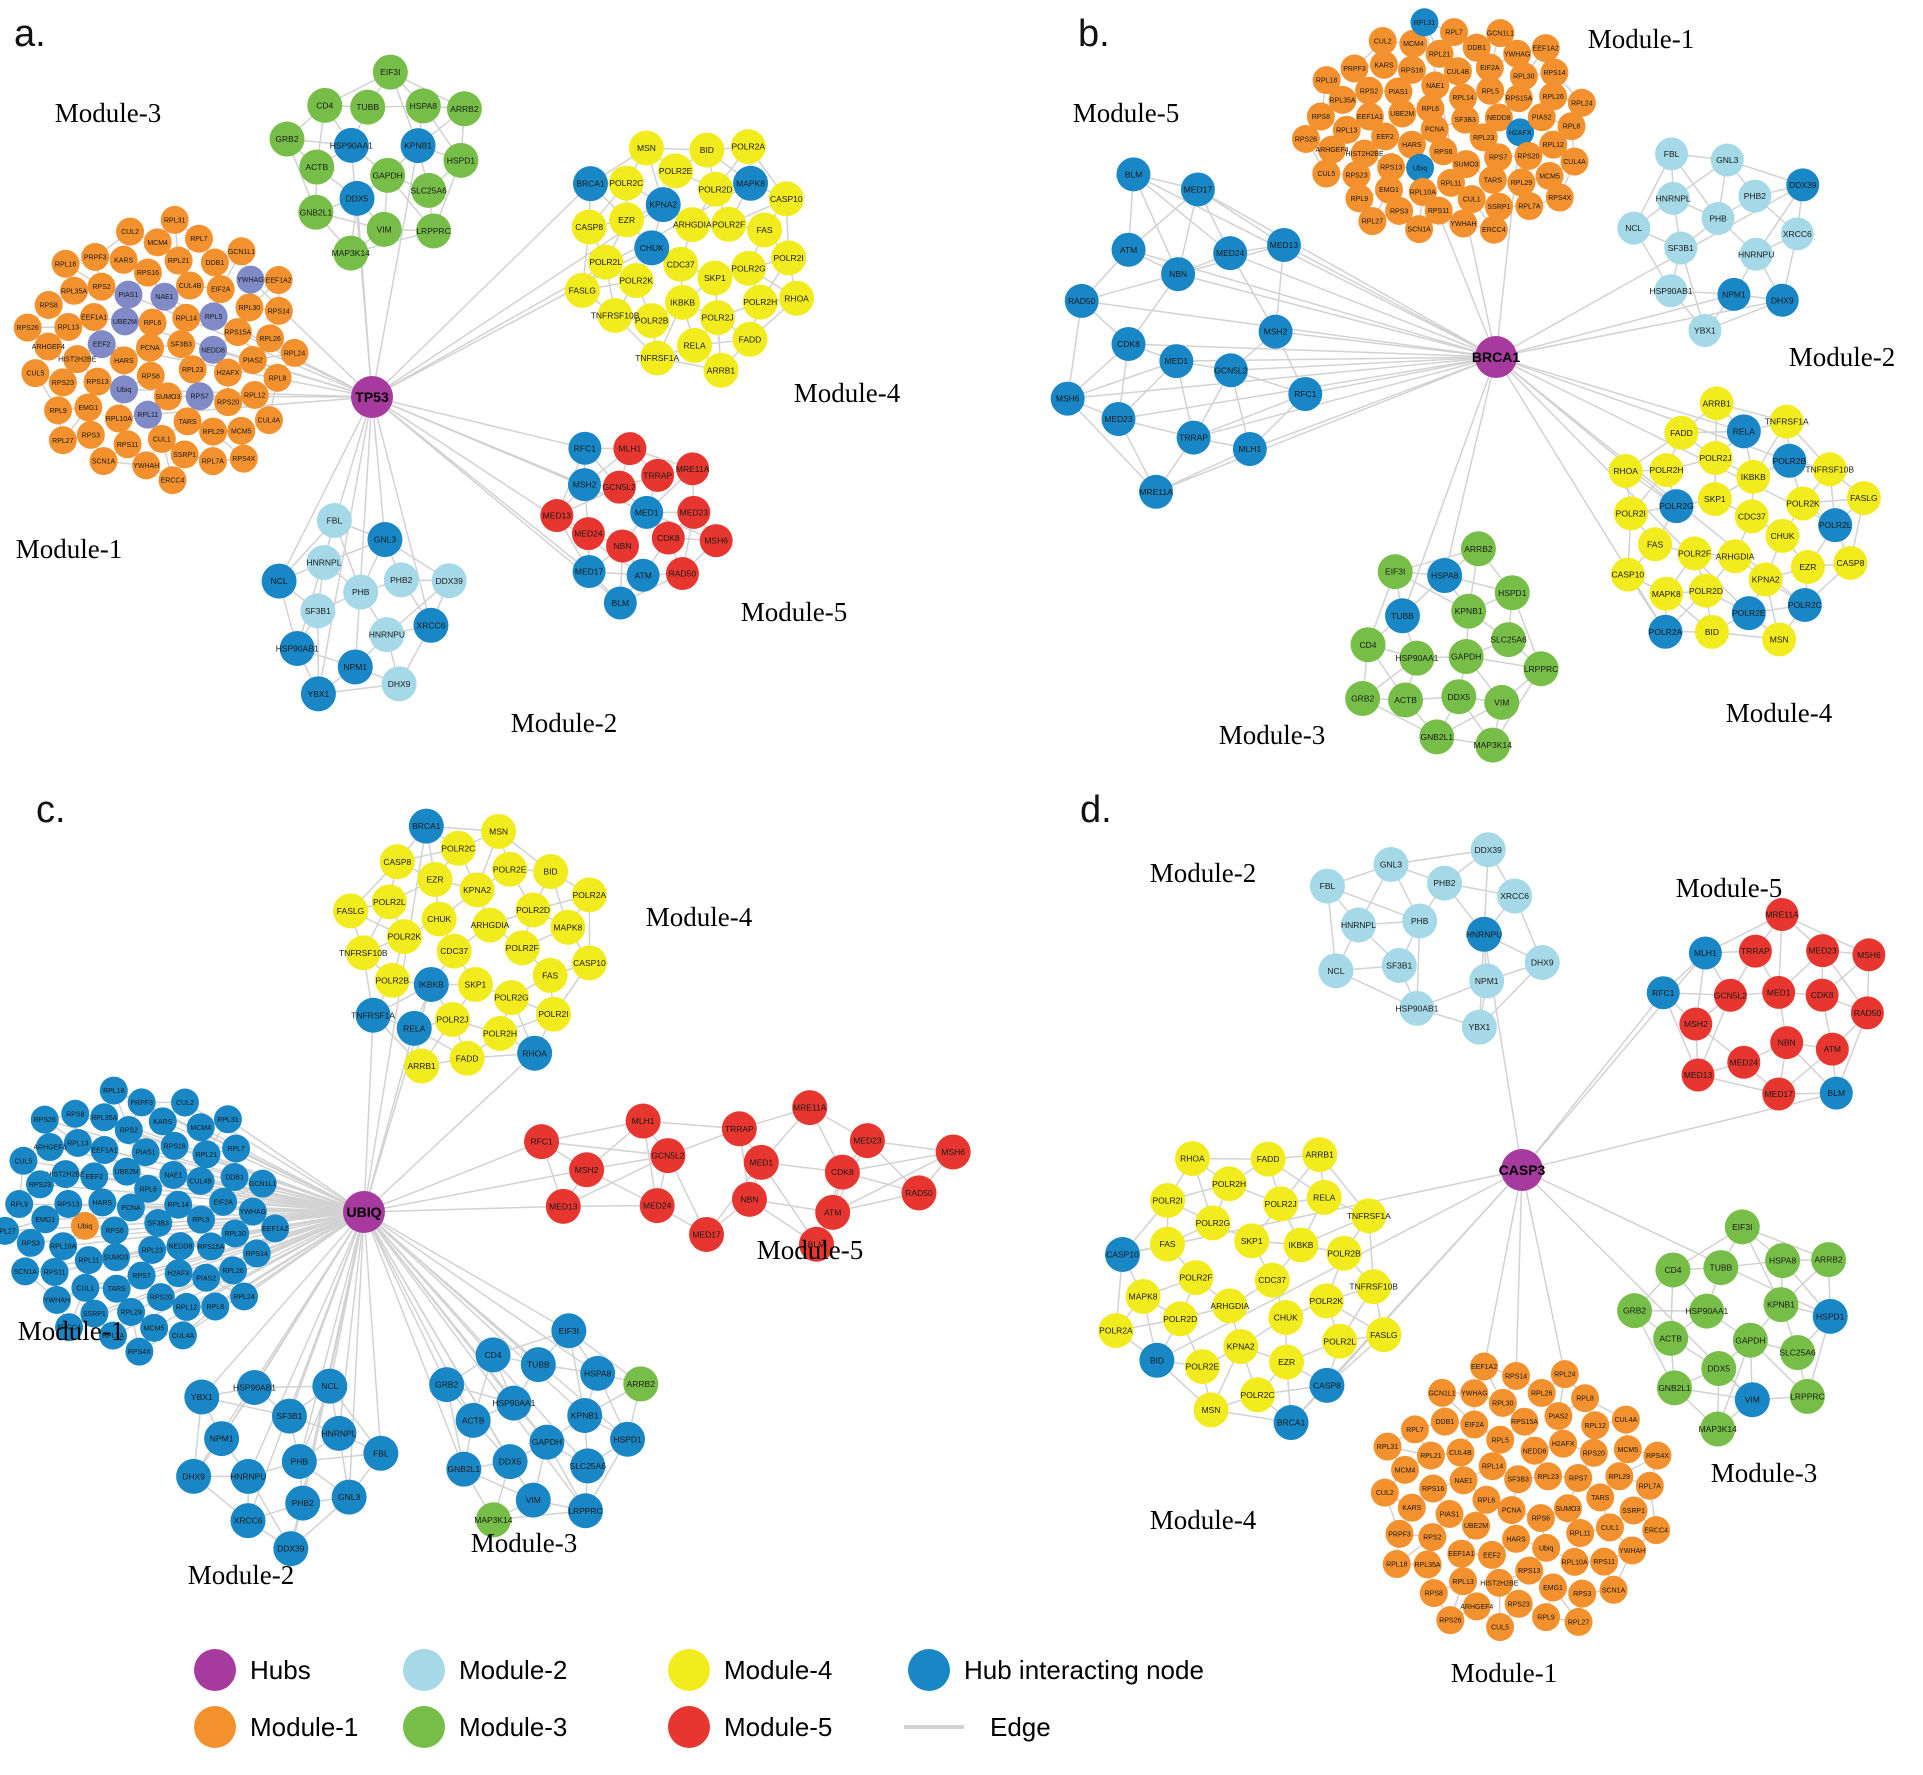  I want to click on node-label-GCN5L2: GCN5L2, so click(619, 487).